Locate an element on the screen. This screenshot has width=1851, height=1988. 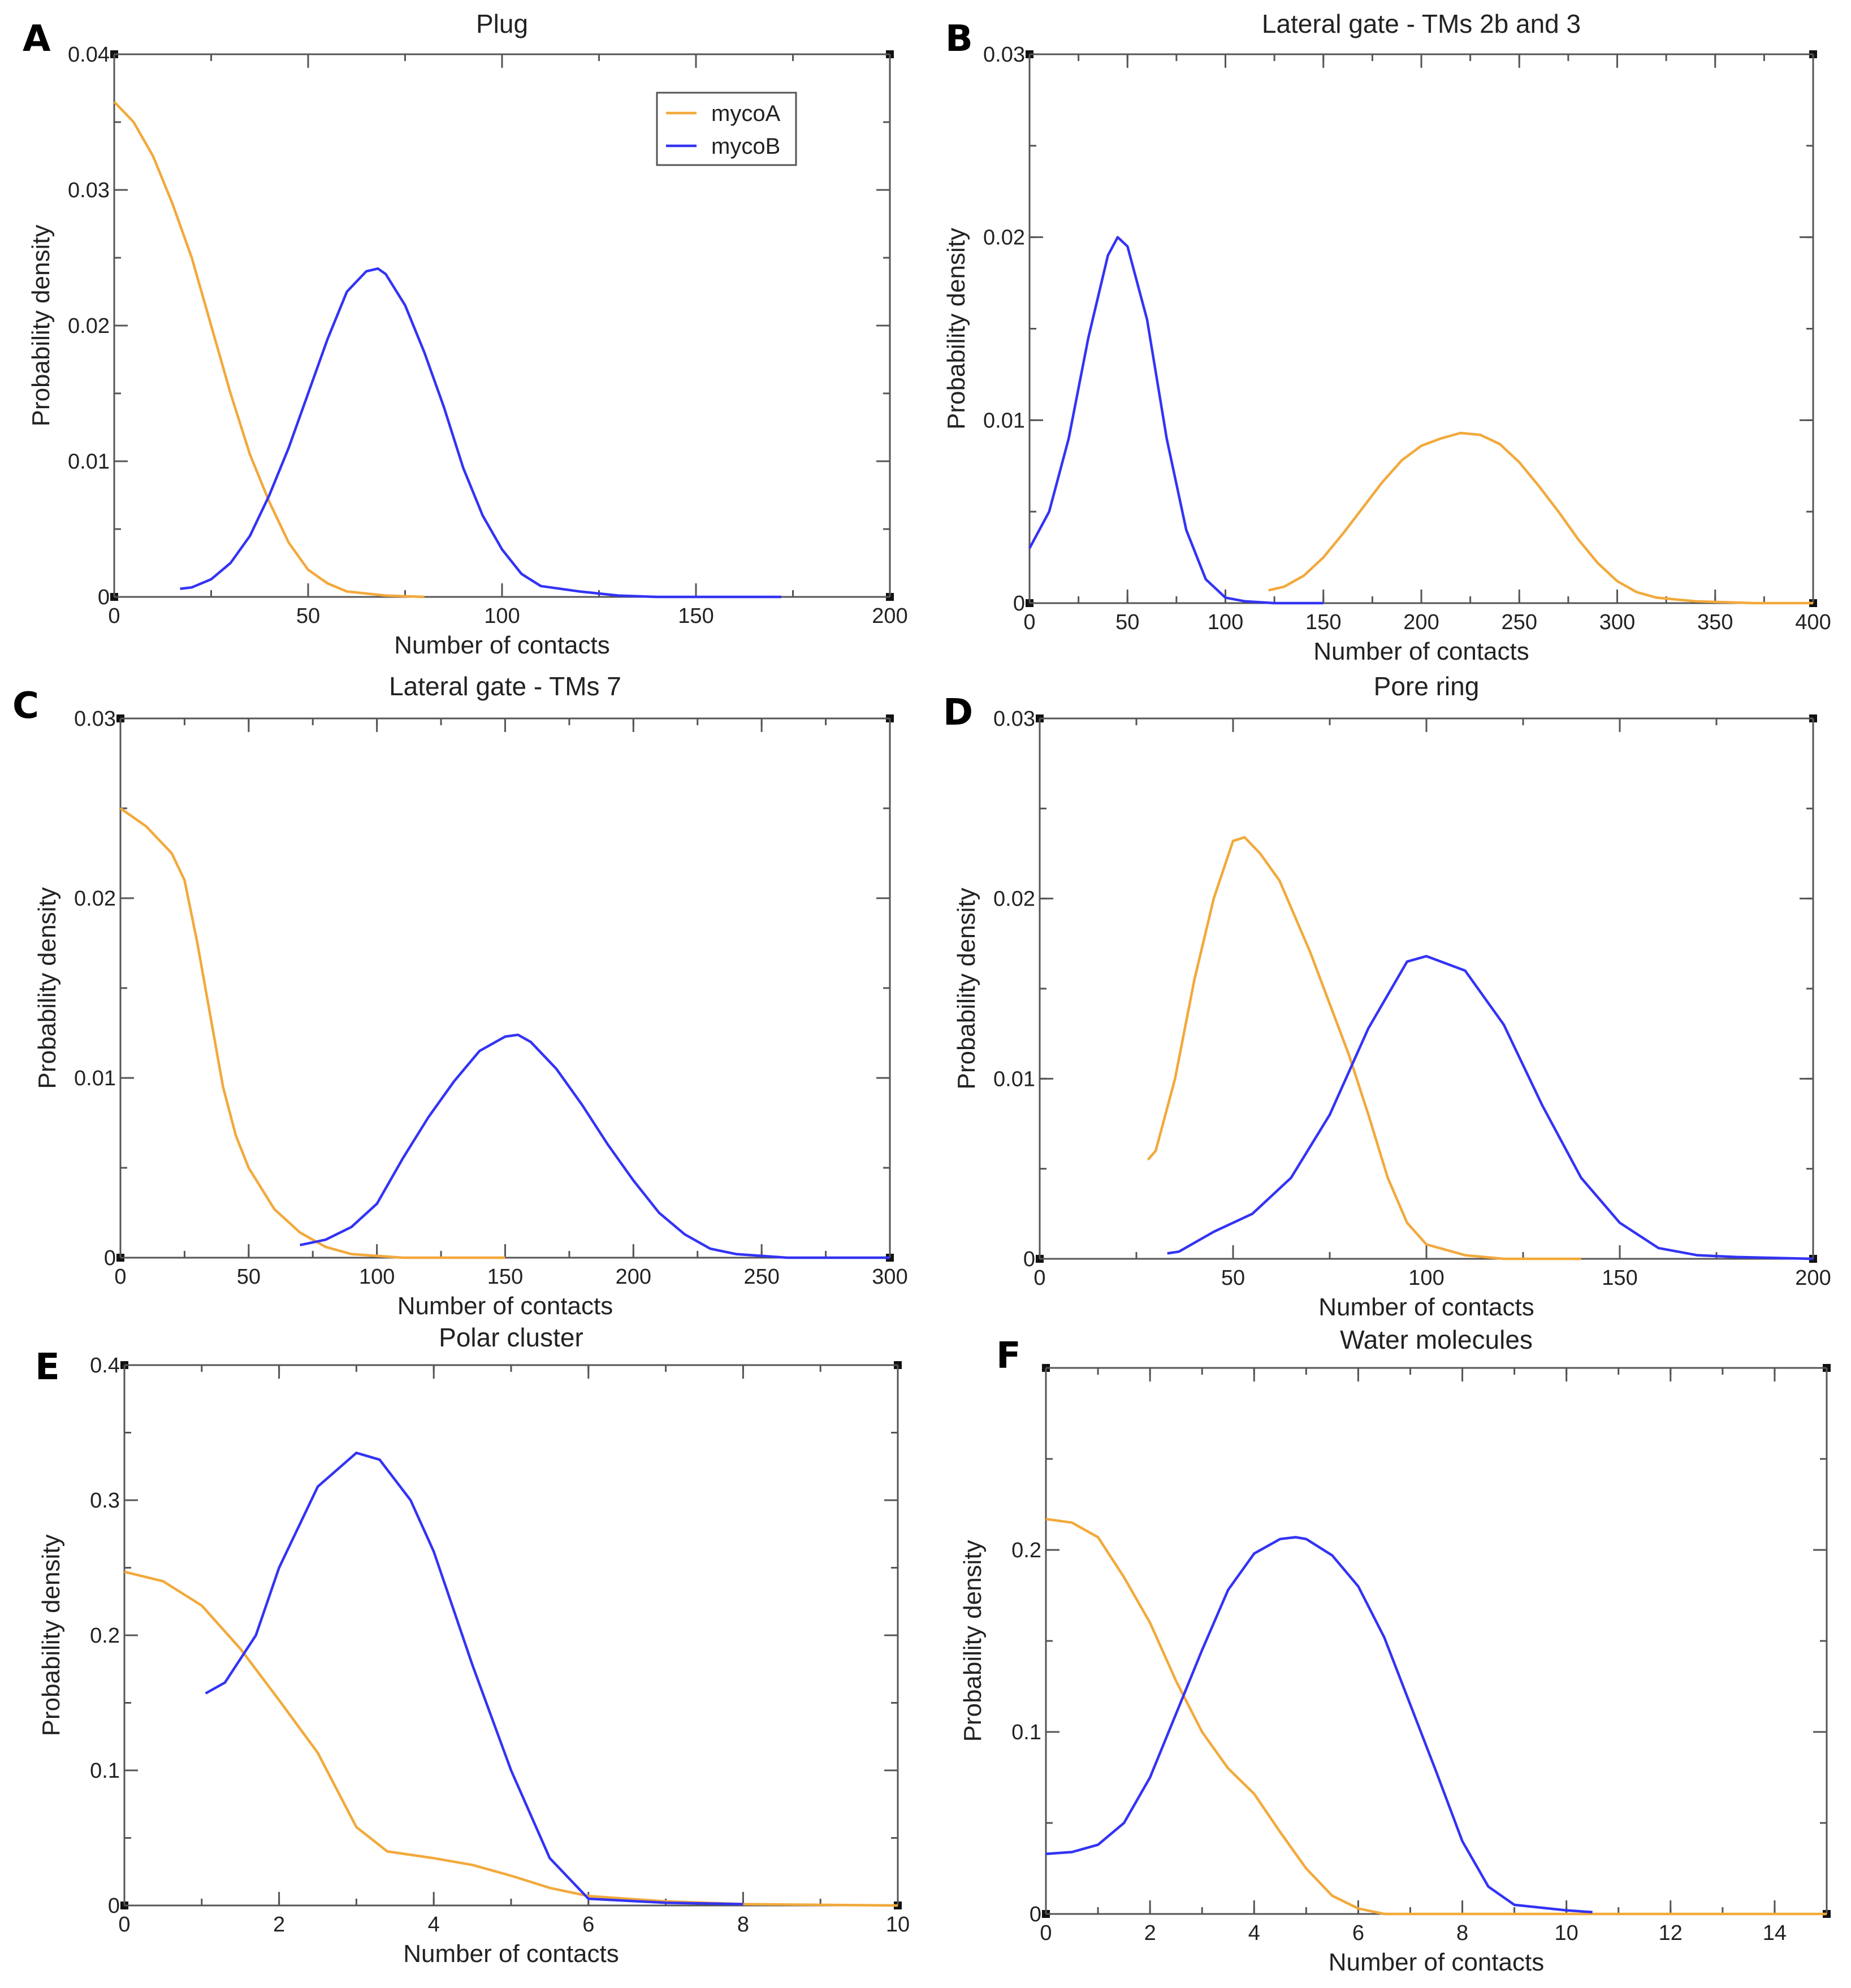
panel-letter: E is located at coordinates (47, 1367).